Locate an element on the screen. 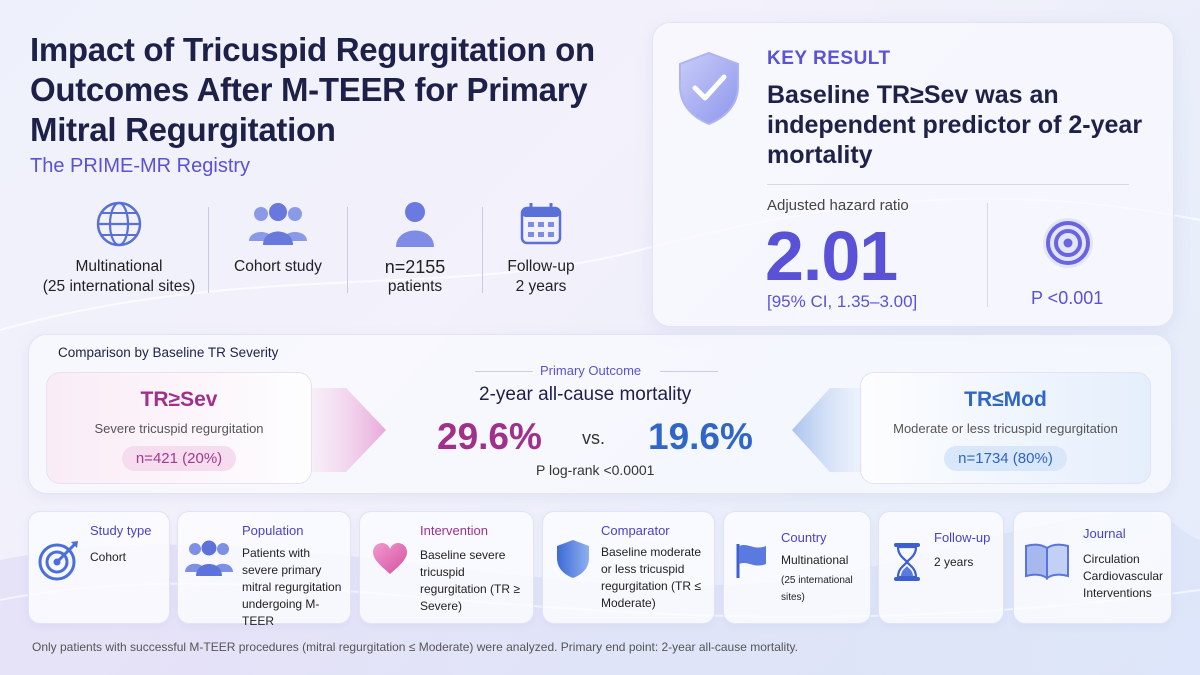 Image resolution: width=1200 pixels, height=675 pixels. card-title: Intervention is located at coordinates (454, 530).